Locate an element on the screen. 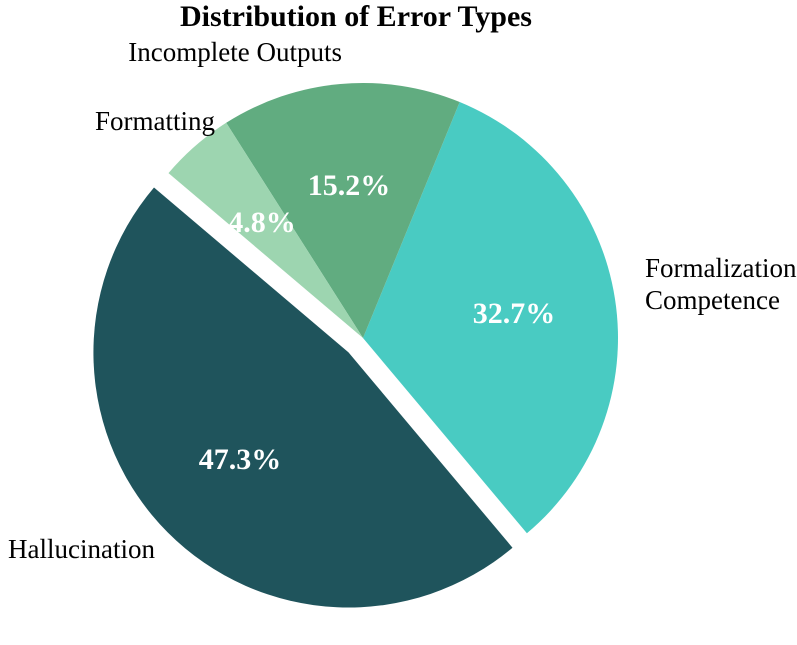  slice-label-formalization-competence: Formalization Competence is located at coordinates (721, 284).